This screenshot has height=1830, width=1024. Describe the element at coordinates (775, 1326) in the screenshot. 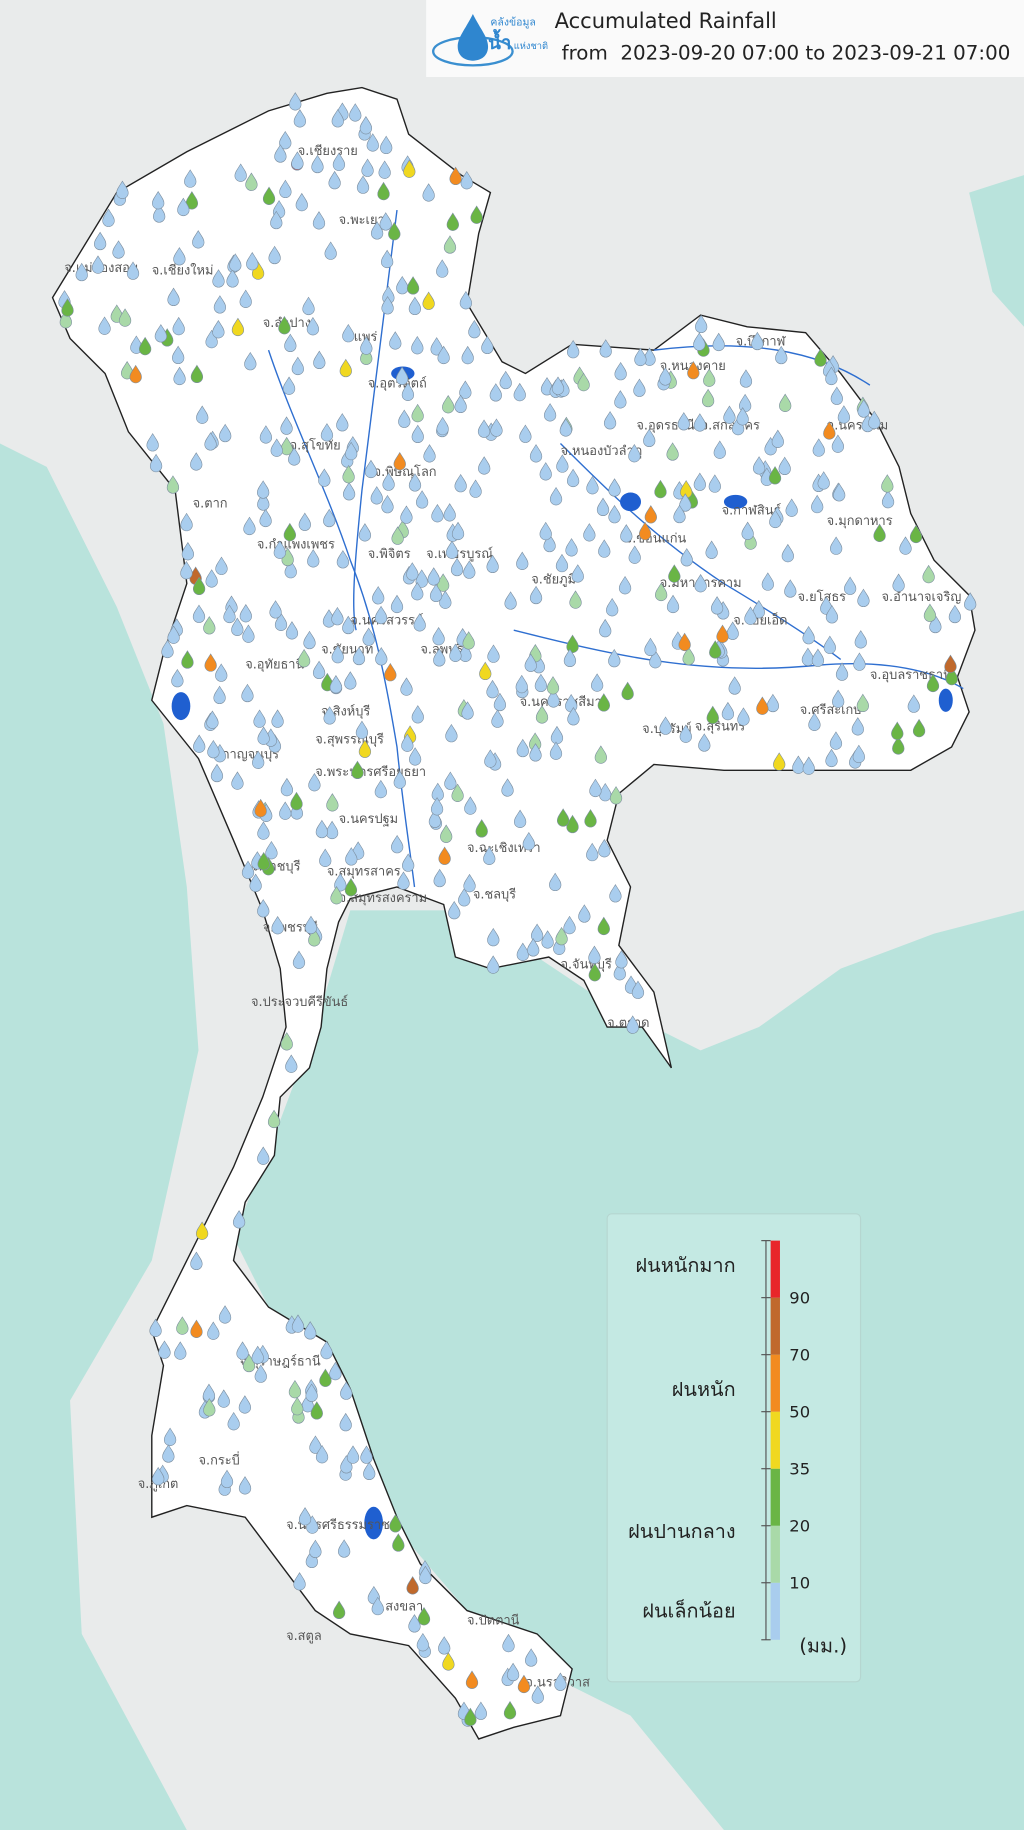

I see `legend-color` at that location.